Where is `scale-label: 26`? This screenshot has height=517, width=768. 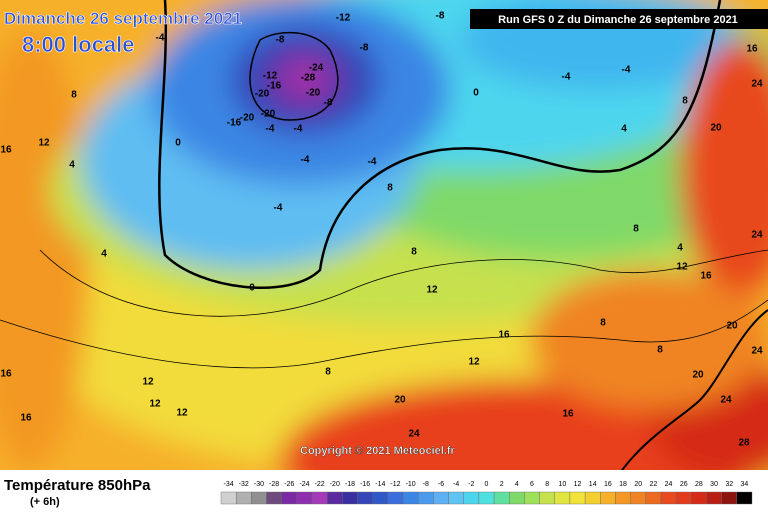
scale-label: 26 is located at coordinates (684, 484).